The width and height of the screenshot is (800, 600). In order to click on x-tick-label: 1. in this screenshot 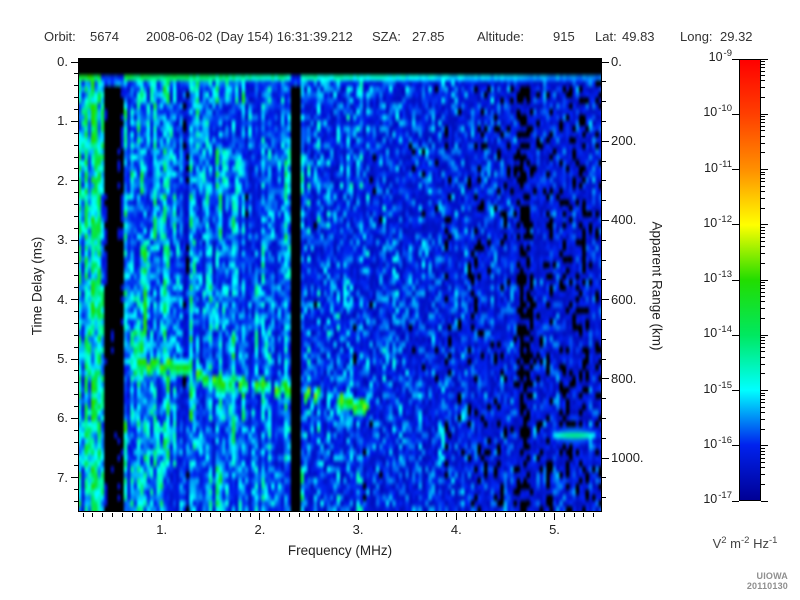, I will do `click(162, 529)`.